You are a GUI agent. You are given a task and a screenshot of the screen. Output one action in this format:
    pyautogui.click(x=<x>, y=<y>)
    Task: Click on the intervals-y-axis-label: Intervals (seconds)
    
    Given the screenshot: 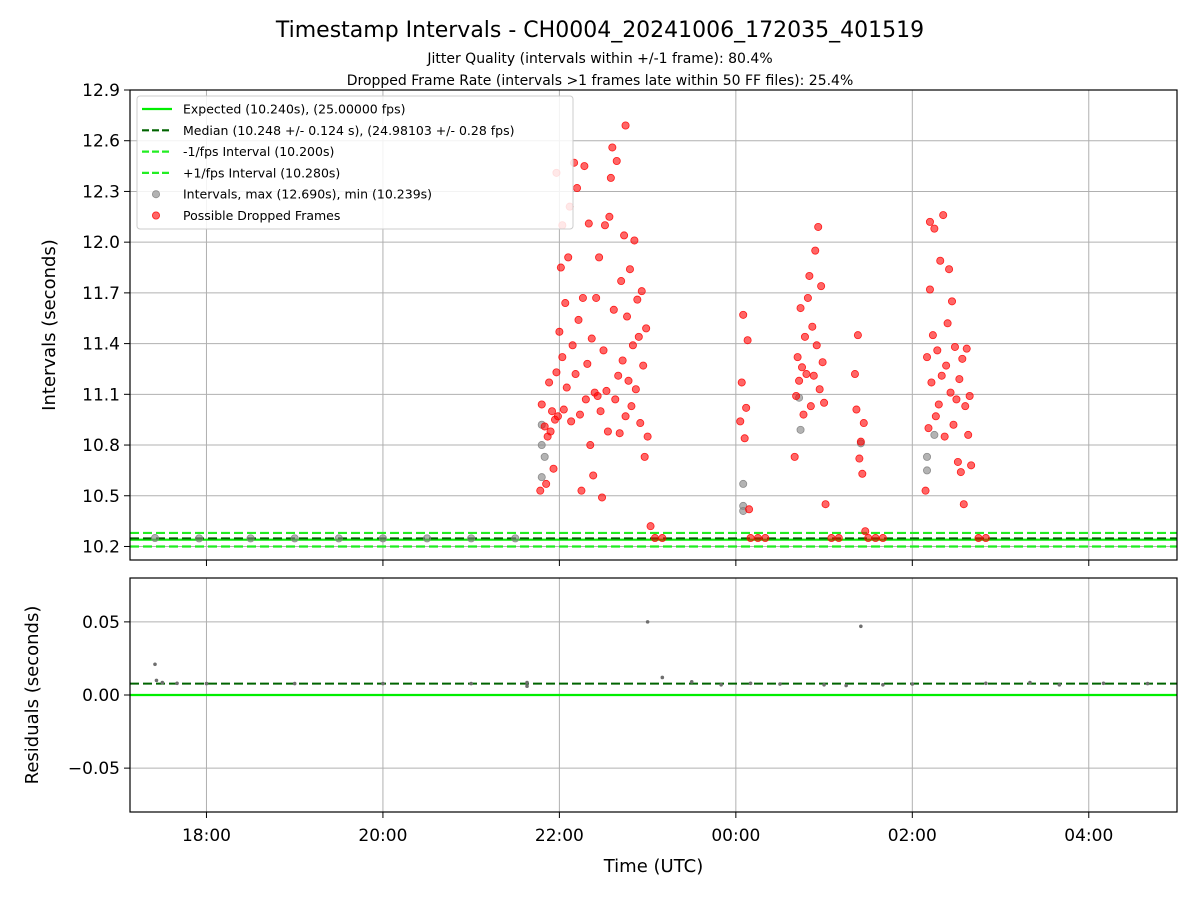 What is the action you would take?
    pyautogui.click(x=49, y=325)
    